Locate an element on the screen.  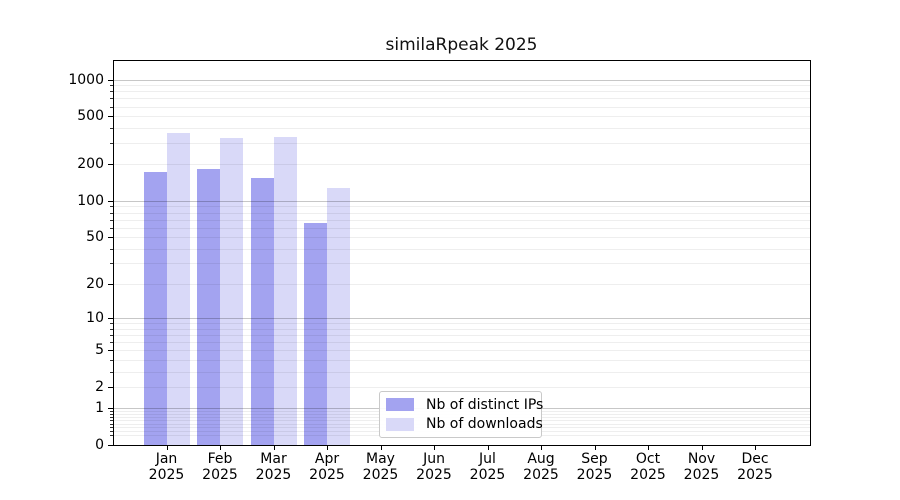
y-tick-label: 200 is located at coordinates (90, 164).